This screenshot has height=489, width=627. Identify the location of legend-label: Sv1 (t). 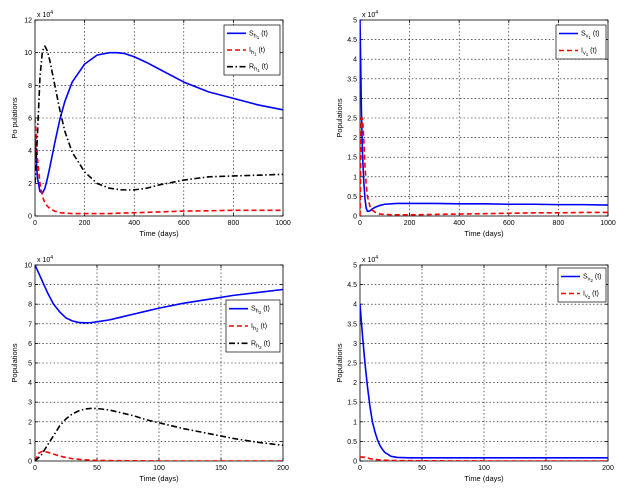
(590, 36).